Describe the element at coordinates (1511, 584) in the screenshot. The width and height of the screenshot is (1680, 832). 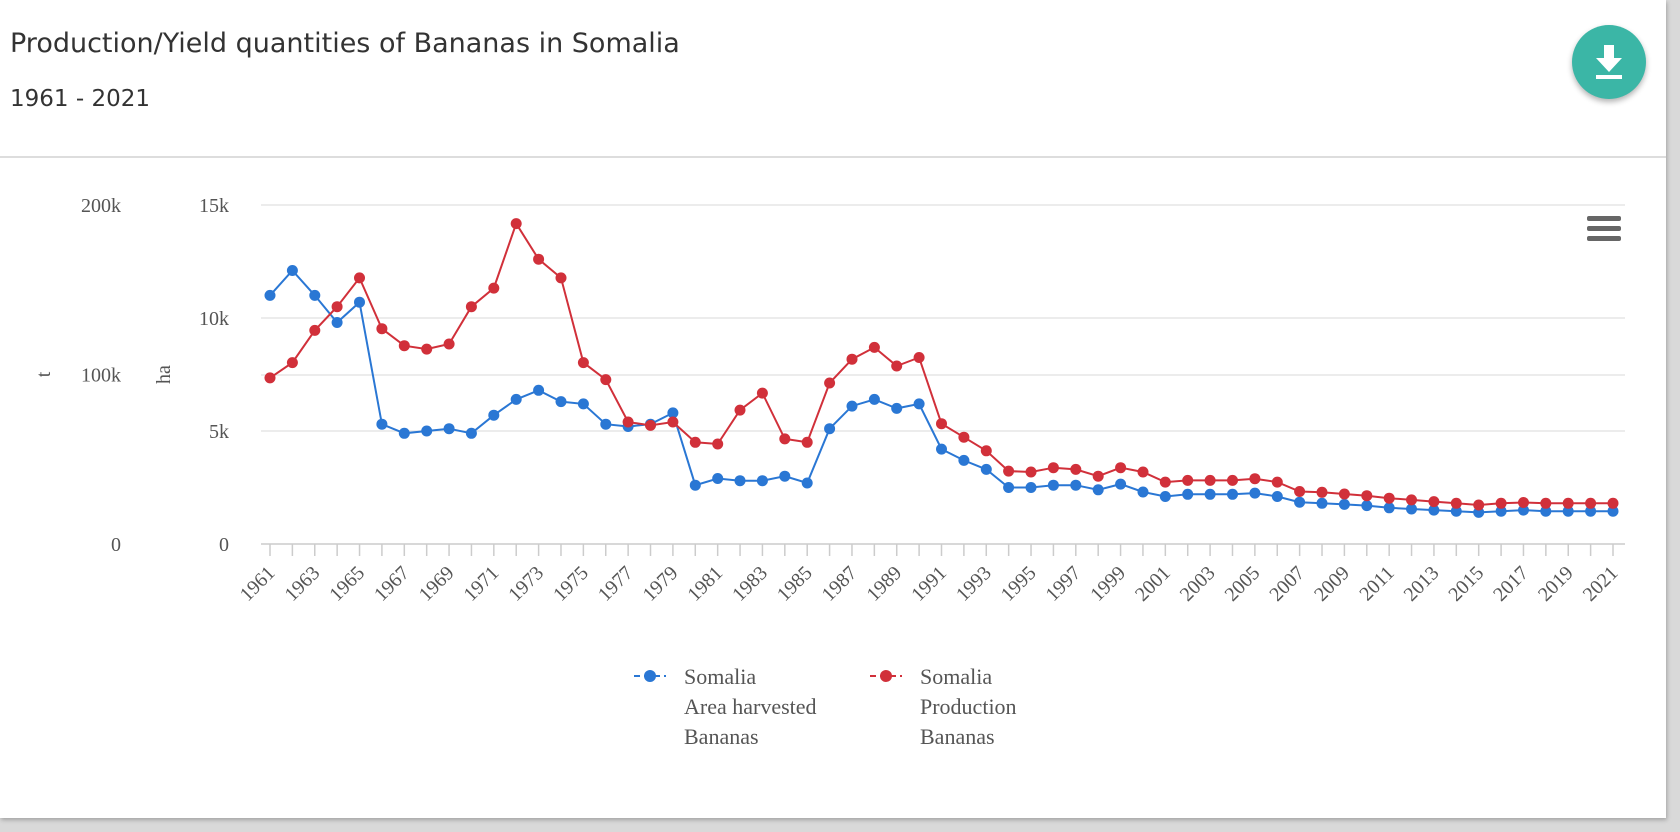
I see `x-tick-label: 2017` at that location.